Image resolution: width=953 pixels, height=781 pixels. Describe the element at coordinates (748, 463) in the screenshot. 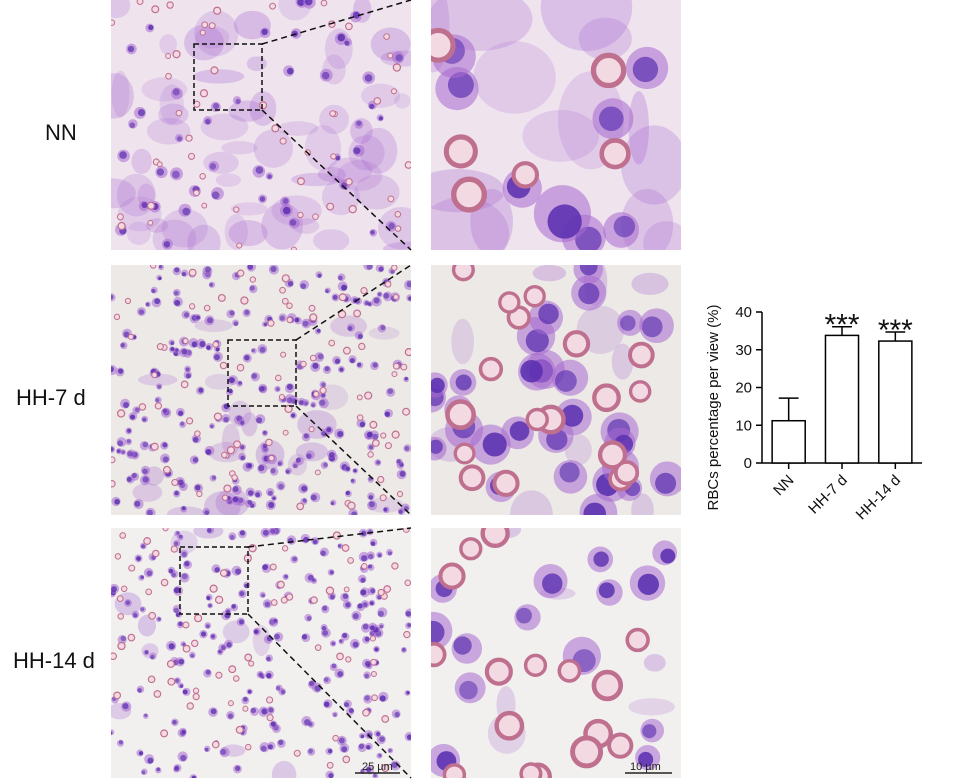

I see `y-tick-label: 0` at that location.